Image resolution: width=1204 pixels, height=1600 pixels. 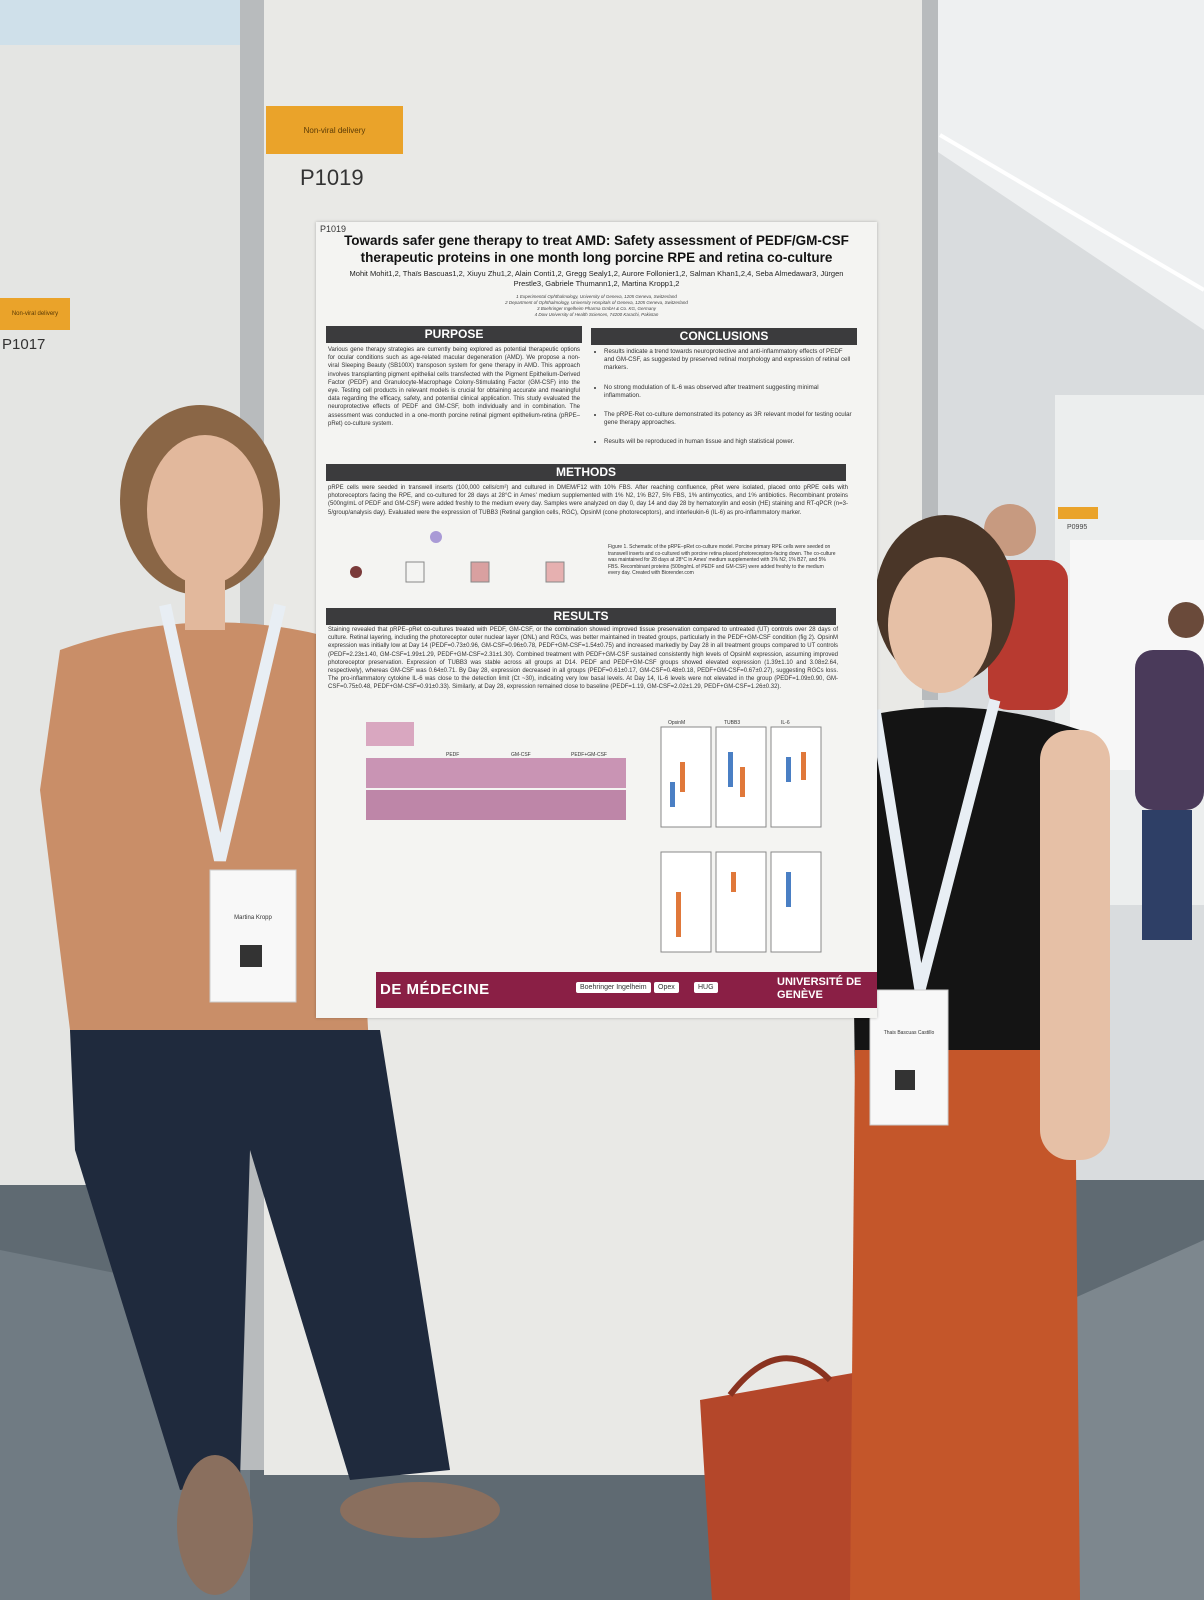 What do you see at coordinates (1137, 1420) in the screenshot?
I see `floor-stone` at bounding box center [1137, 1420].